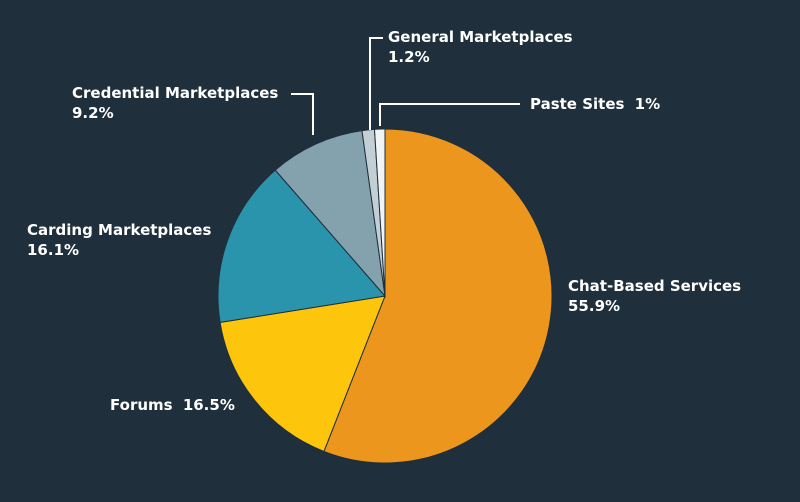  What do you see at coordinates (647, 104) in the screenshot?
I see `label-paste-sites-value: 1%` at bounding box center [647, 104].